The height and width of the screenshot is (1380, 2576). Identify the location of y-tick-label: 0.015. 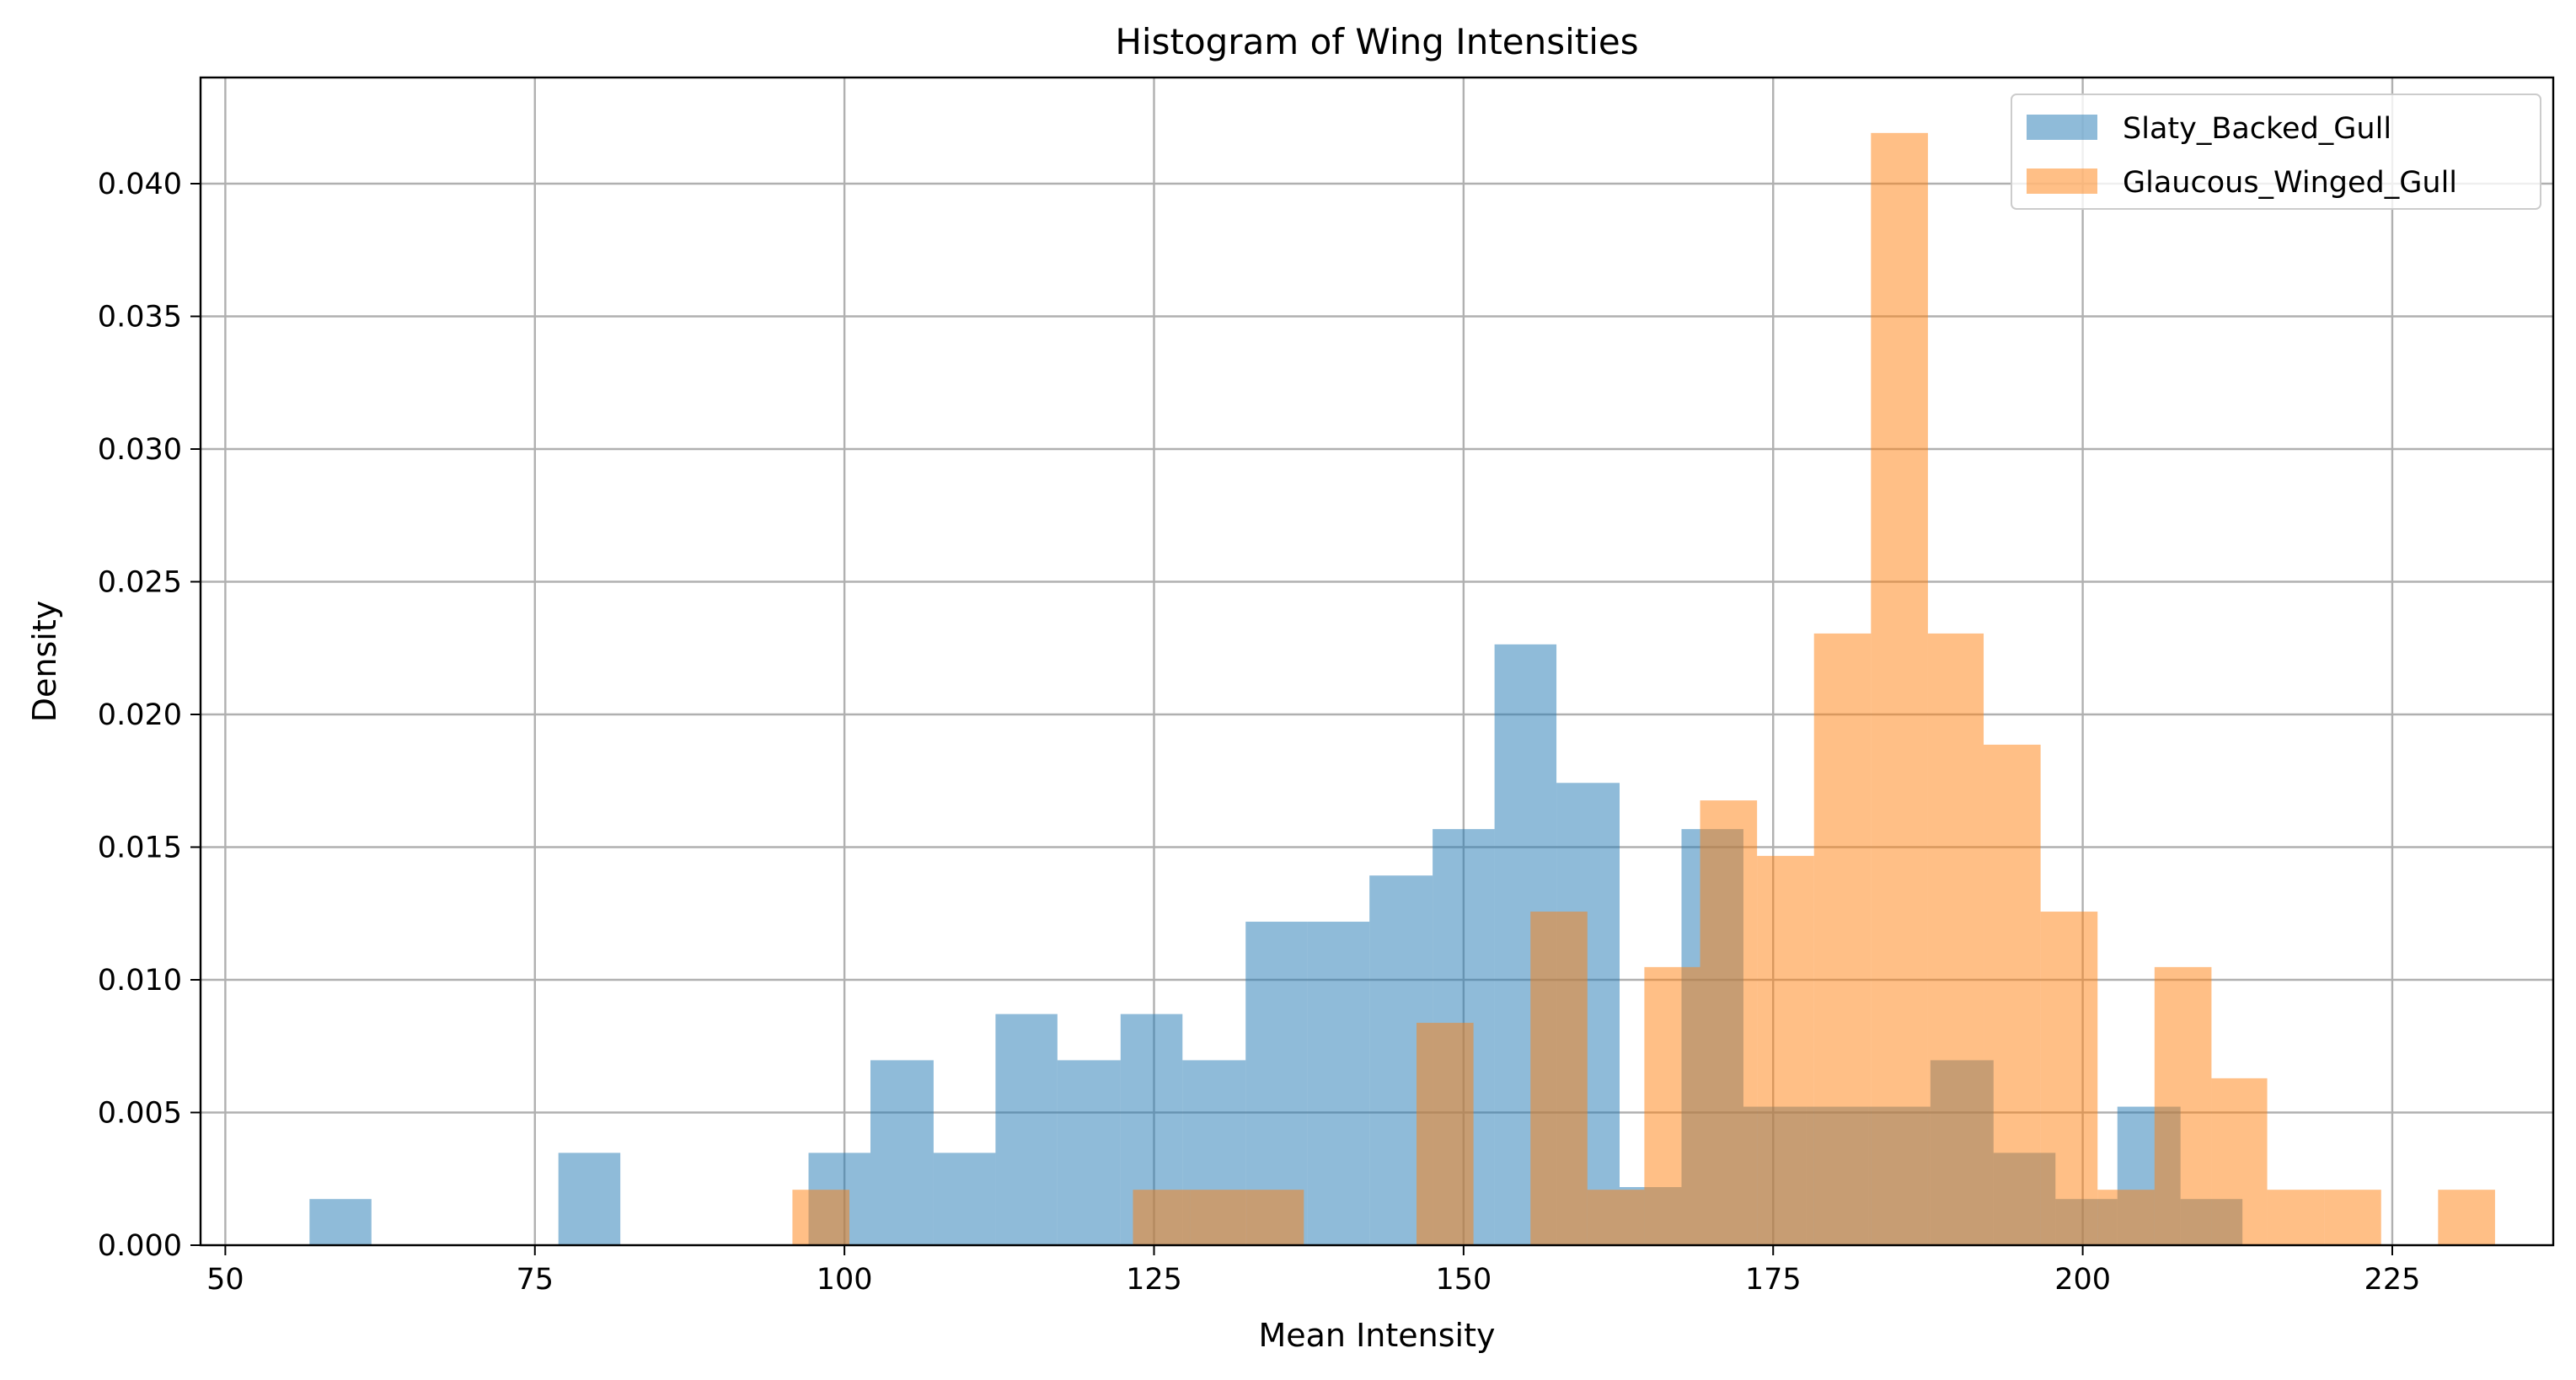
(140, 848).